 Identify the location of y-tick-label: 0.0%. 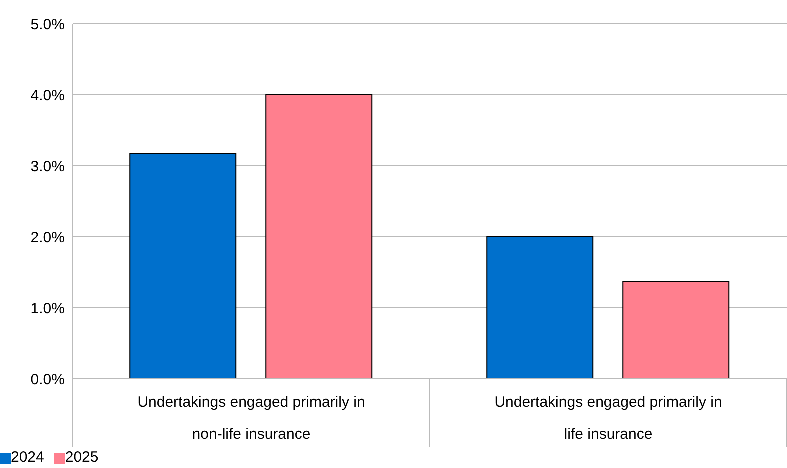
(47, 379).